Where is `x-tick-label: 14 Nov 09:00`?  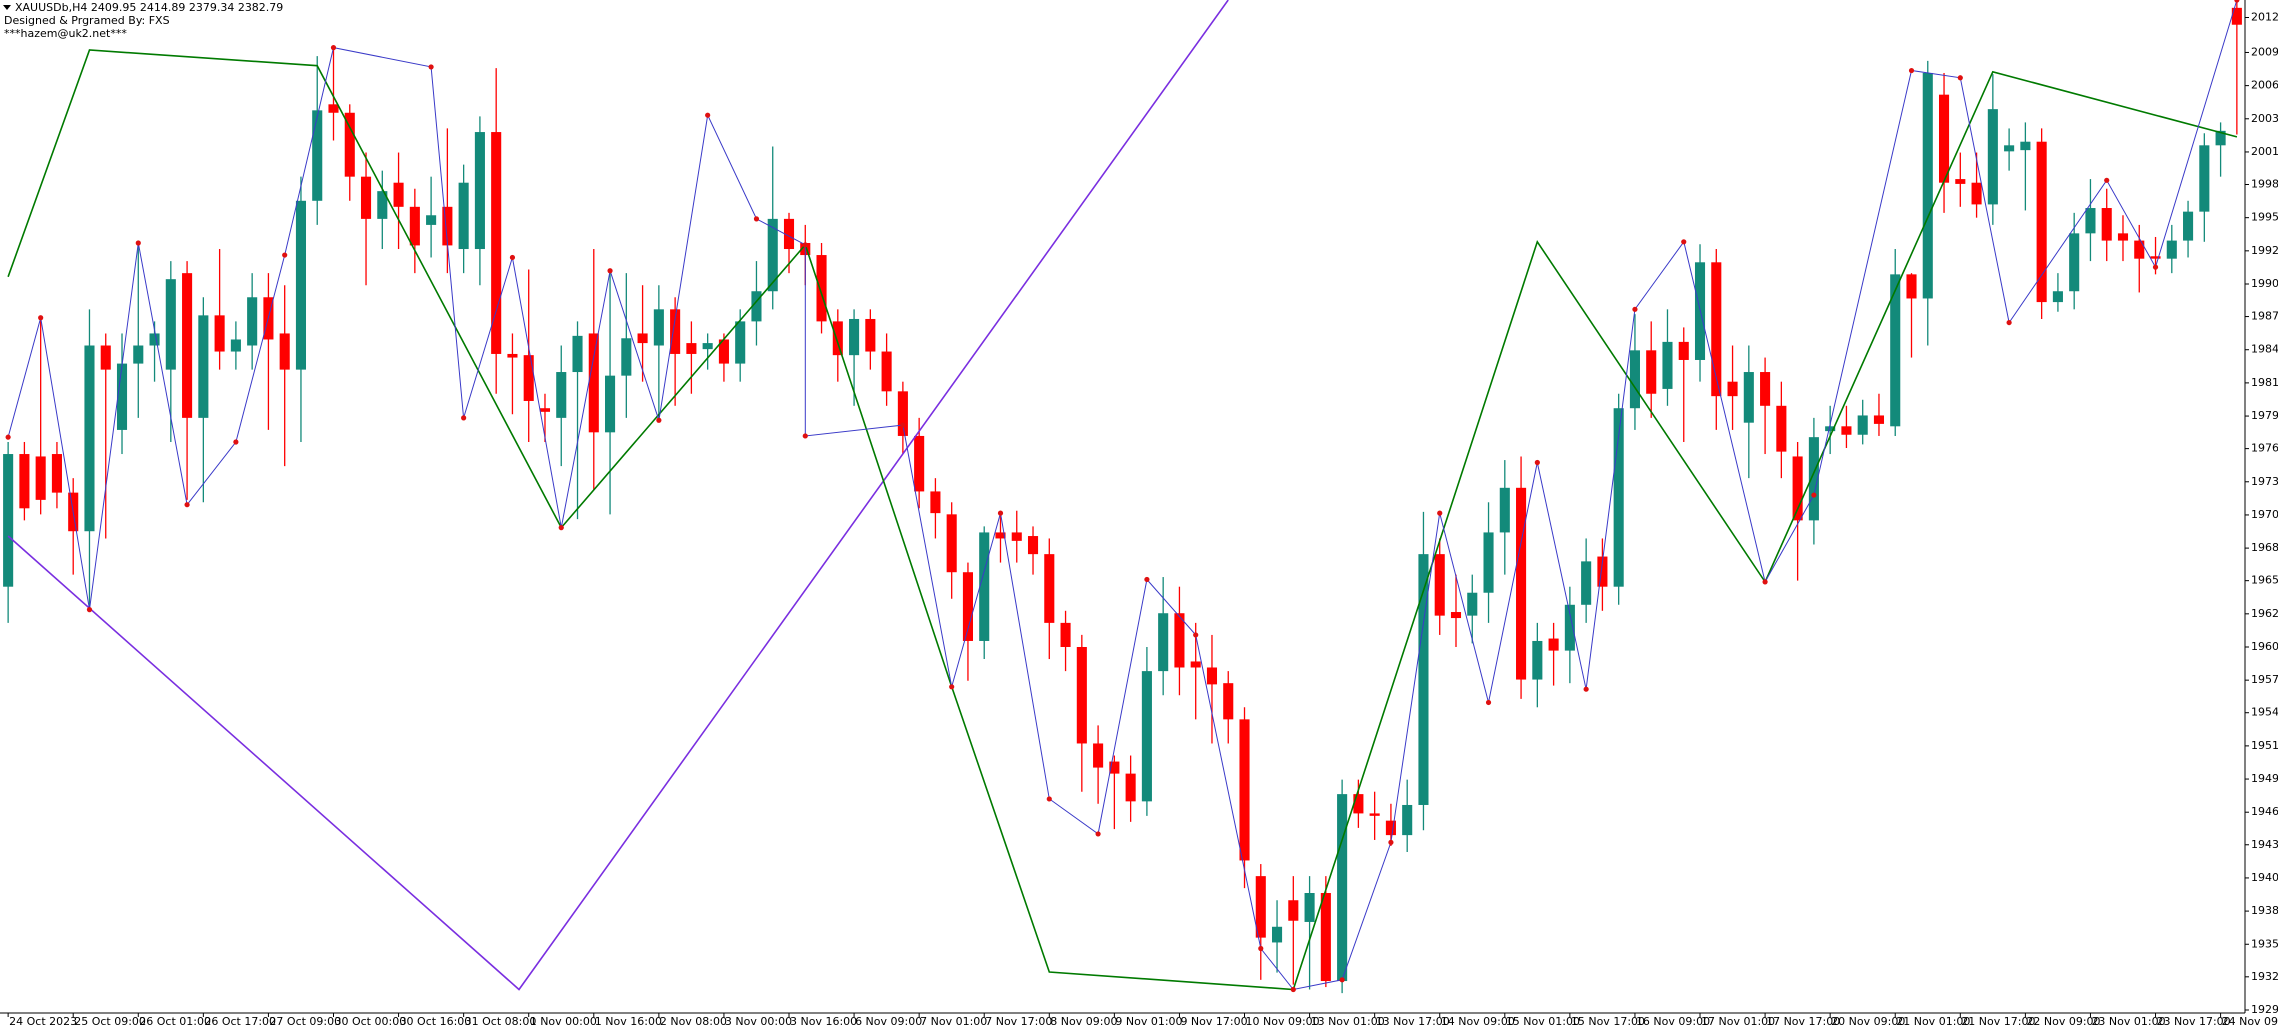 x-tick-label: 14 Nov 09:00 is located at coordinates (1478, 1021).